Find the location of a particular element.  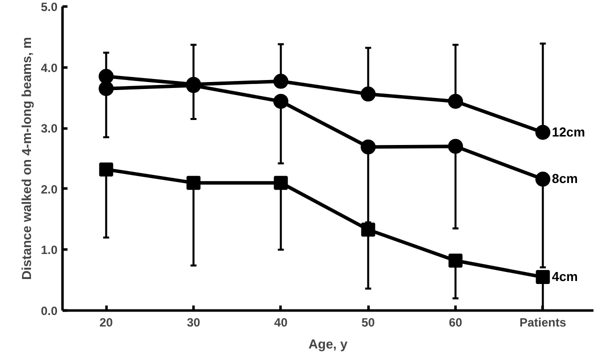

y-tick-label: 3.0 is located at coordinates (49, 129).